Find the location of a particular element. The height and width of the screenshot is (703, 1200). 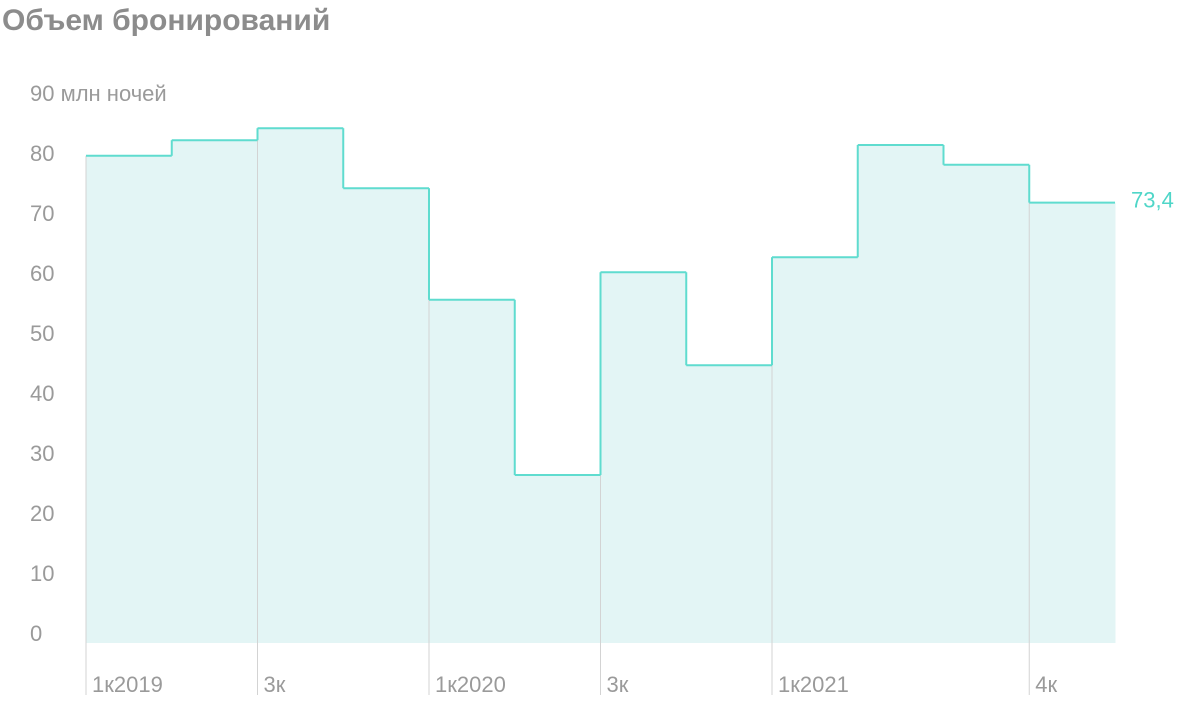

x-tick-label: 1к2020 is located at coordinates (470, 684).